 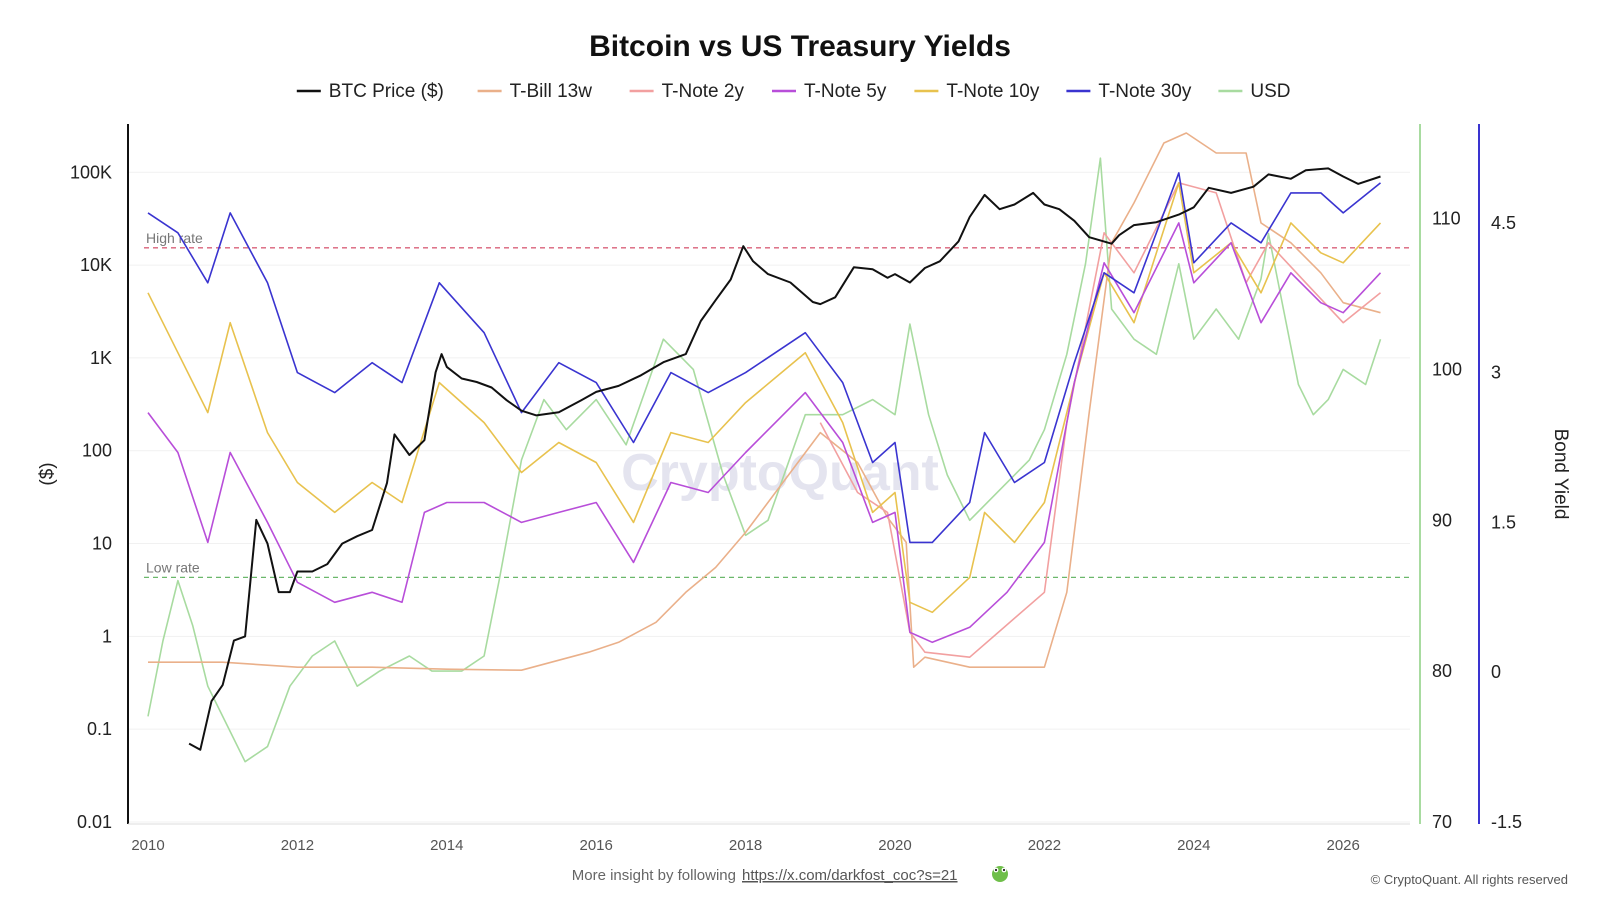 I want to click on x-tick: 2012, so click(x=297, y=845).